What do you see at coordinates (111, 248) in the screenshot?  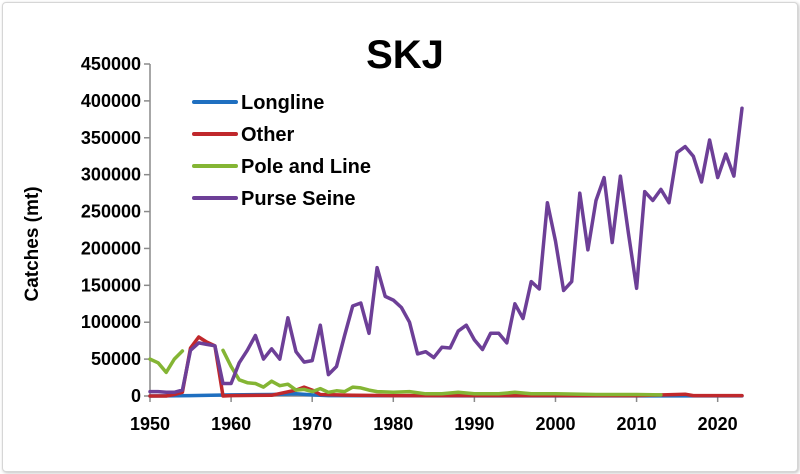 I see `y-tick-label: 200000` at bounding box center [111, 248].